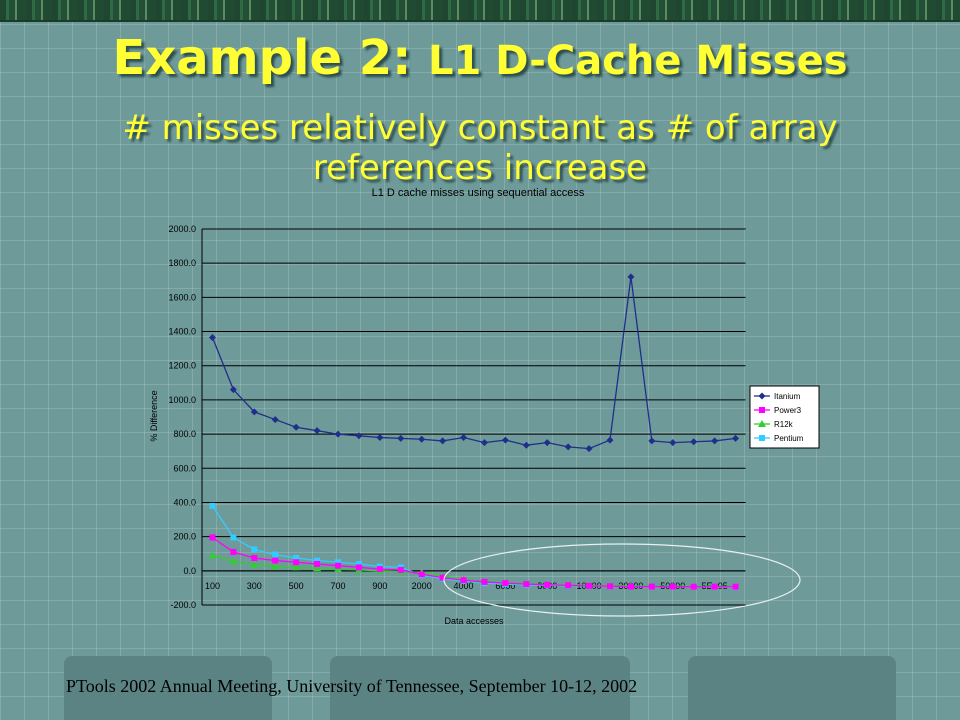 Image resolution: width=960 pixels, height=720 pixels. What do you see at coordinates (788, 410) in the screenshot?
I see `legend-entry: Power3` at bounding box center [788, 410].